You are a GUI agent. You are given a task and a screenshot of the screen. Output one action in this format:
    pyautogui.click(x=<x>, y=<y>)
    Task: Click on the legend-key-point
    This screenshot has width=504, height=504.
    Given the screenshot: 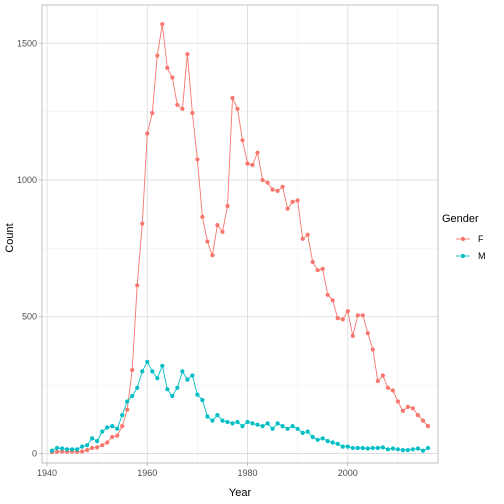 What is the action you would take?
    pyautogui.click(x=463, y=239)
    